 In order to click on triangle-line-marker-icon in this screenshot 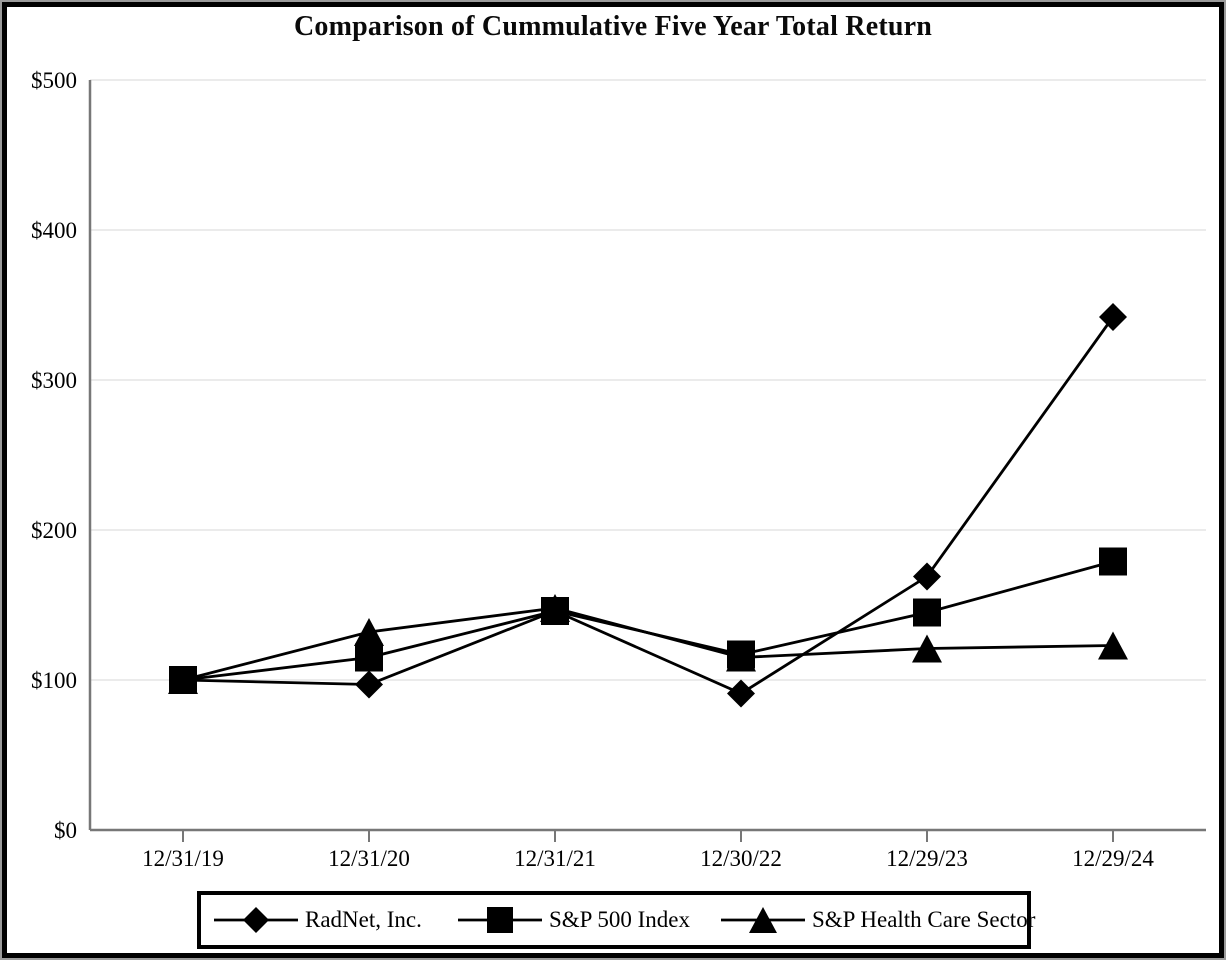, I will do `click(763, 920)`.